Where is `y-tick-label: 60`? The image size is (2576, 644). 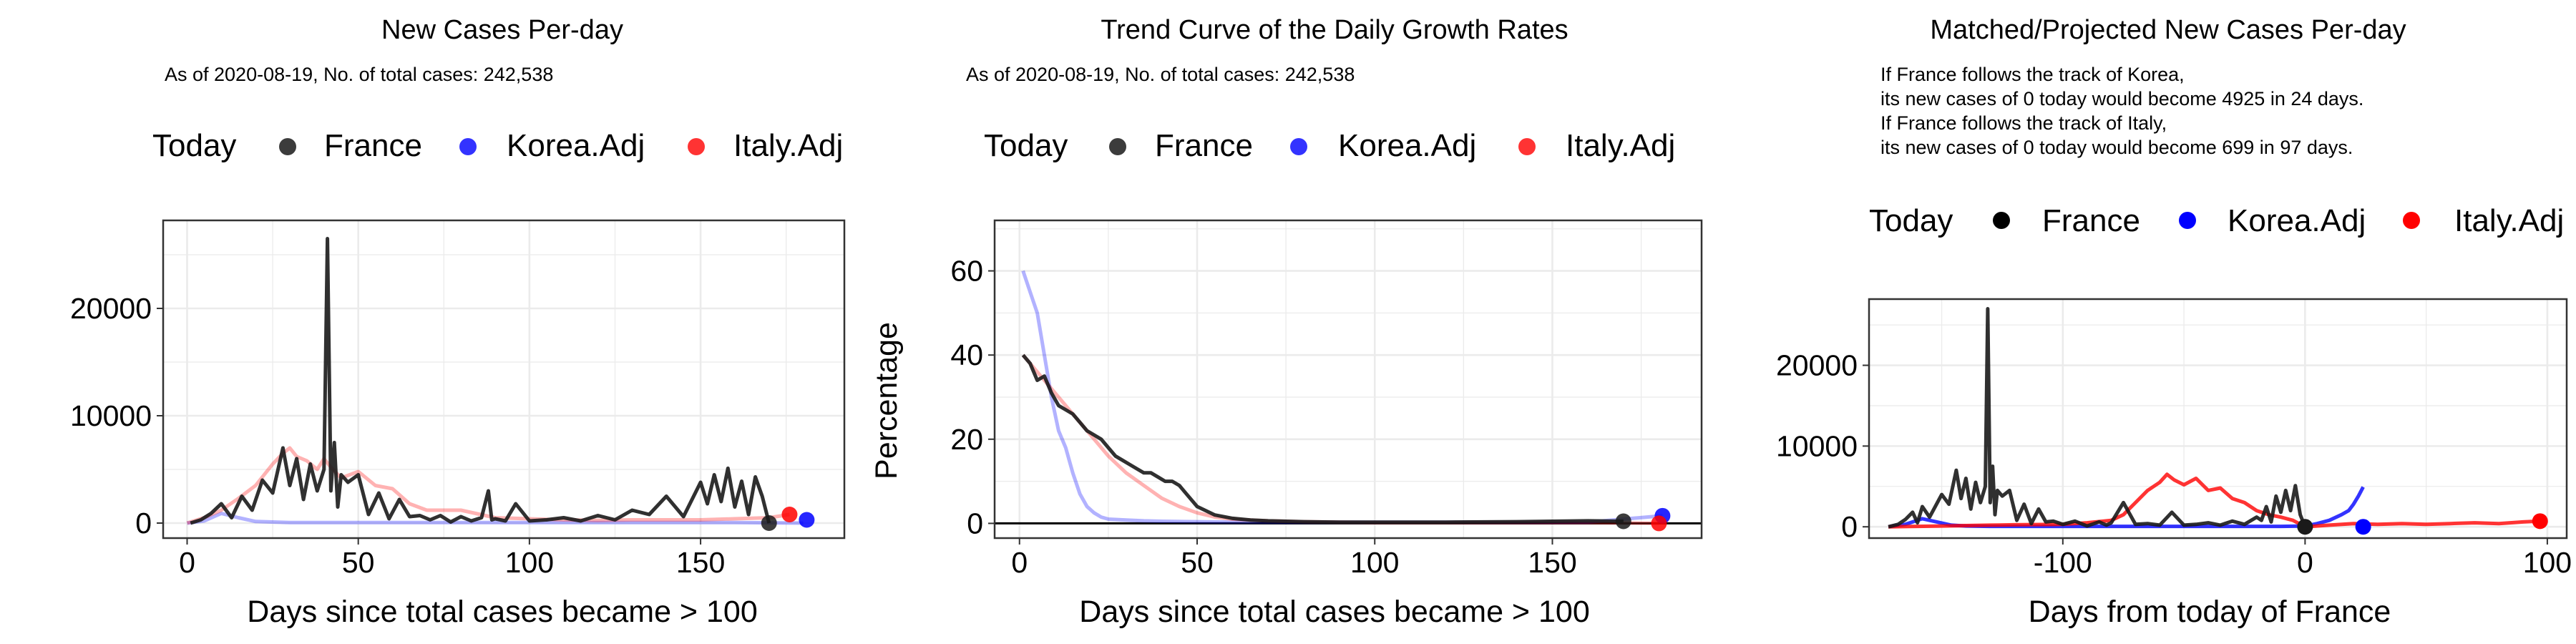 y-tick-label: 60 is located at coordinates (966, 271).